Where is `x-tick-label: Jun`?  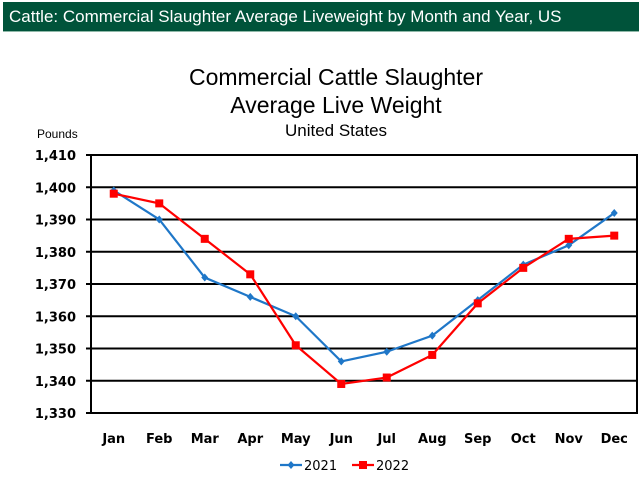
x-tick-label: Jun is located at coordinates (341, 439).